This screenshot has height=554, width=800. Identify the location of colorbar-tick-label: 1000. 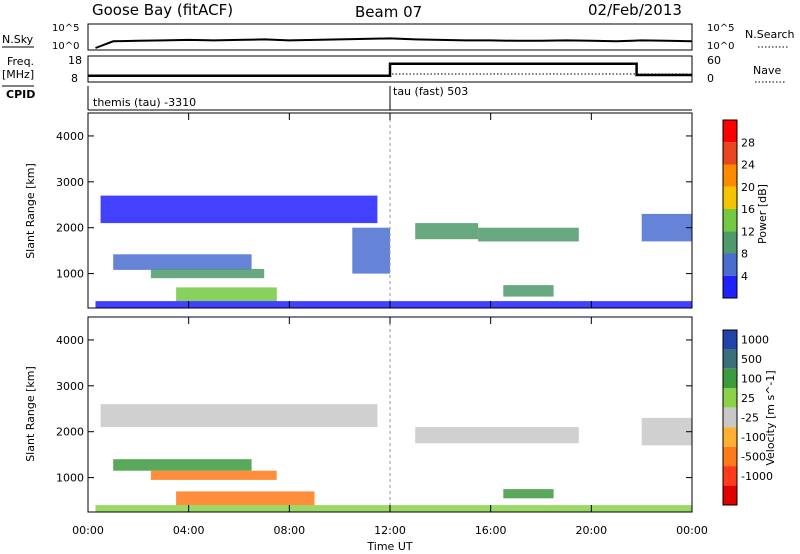
(755, 340).